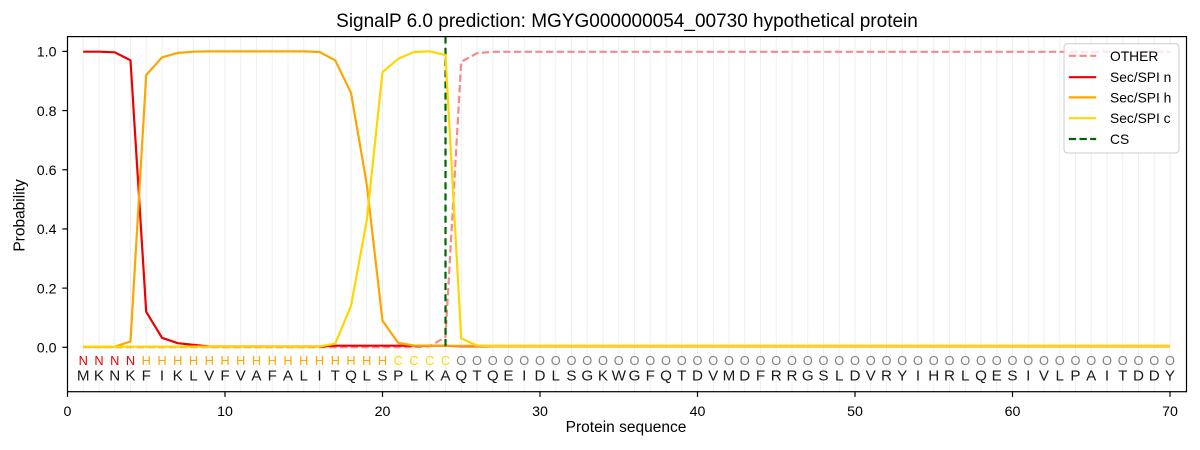  What do you see at coordinates (47, 112) in the screenshot?
I see `svg-text: 0.8` at bounding box center [47, 112].